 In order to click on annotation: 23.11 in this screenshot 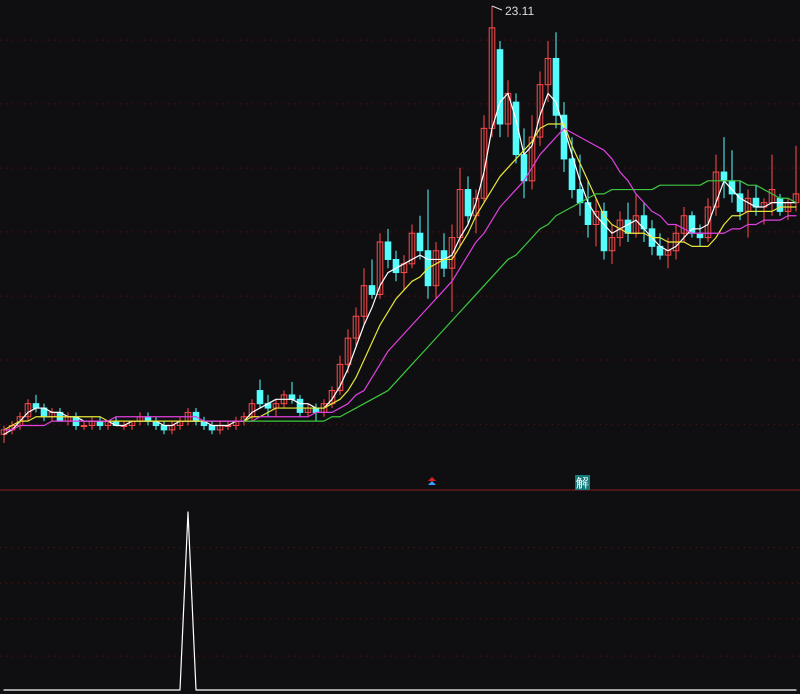, I will do `click(519, 11)`.